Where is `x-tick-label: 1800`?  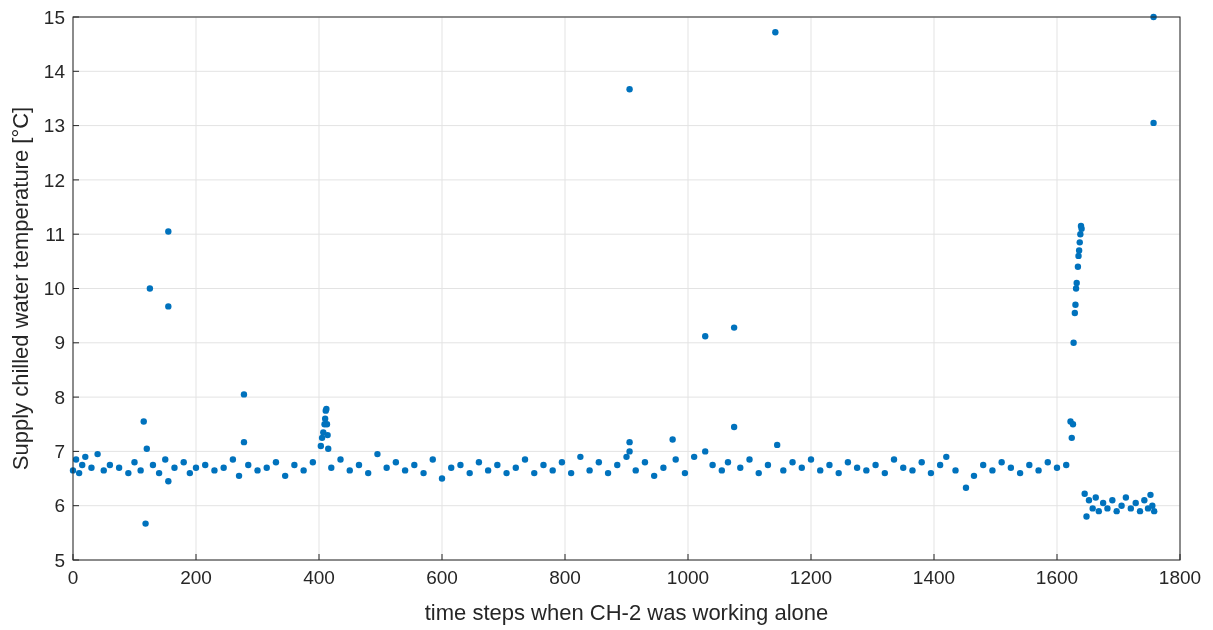 x-tick-label: 1800 is located at coordinates (1180, 577).